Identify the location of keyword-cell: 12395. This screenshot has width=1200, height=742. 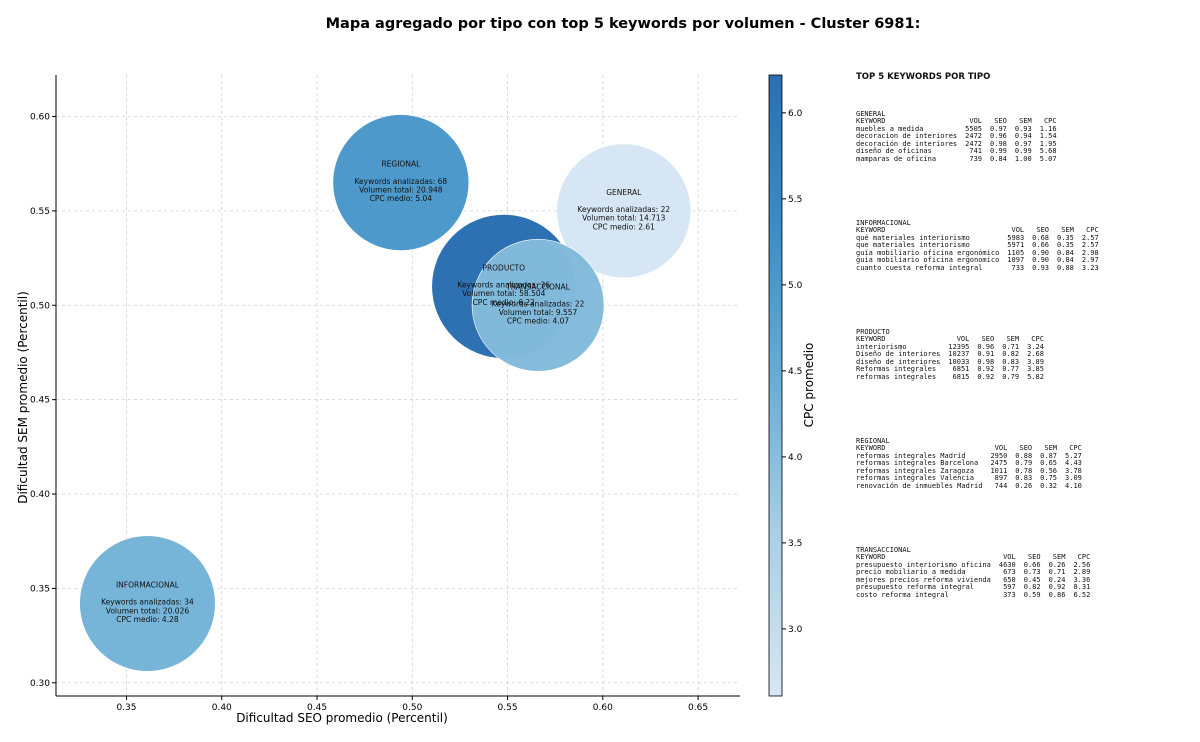
(959, 346).